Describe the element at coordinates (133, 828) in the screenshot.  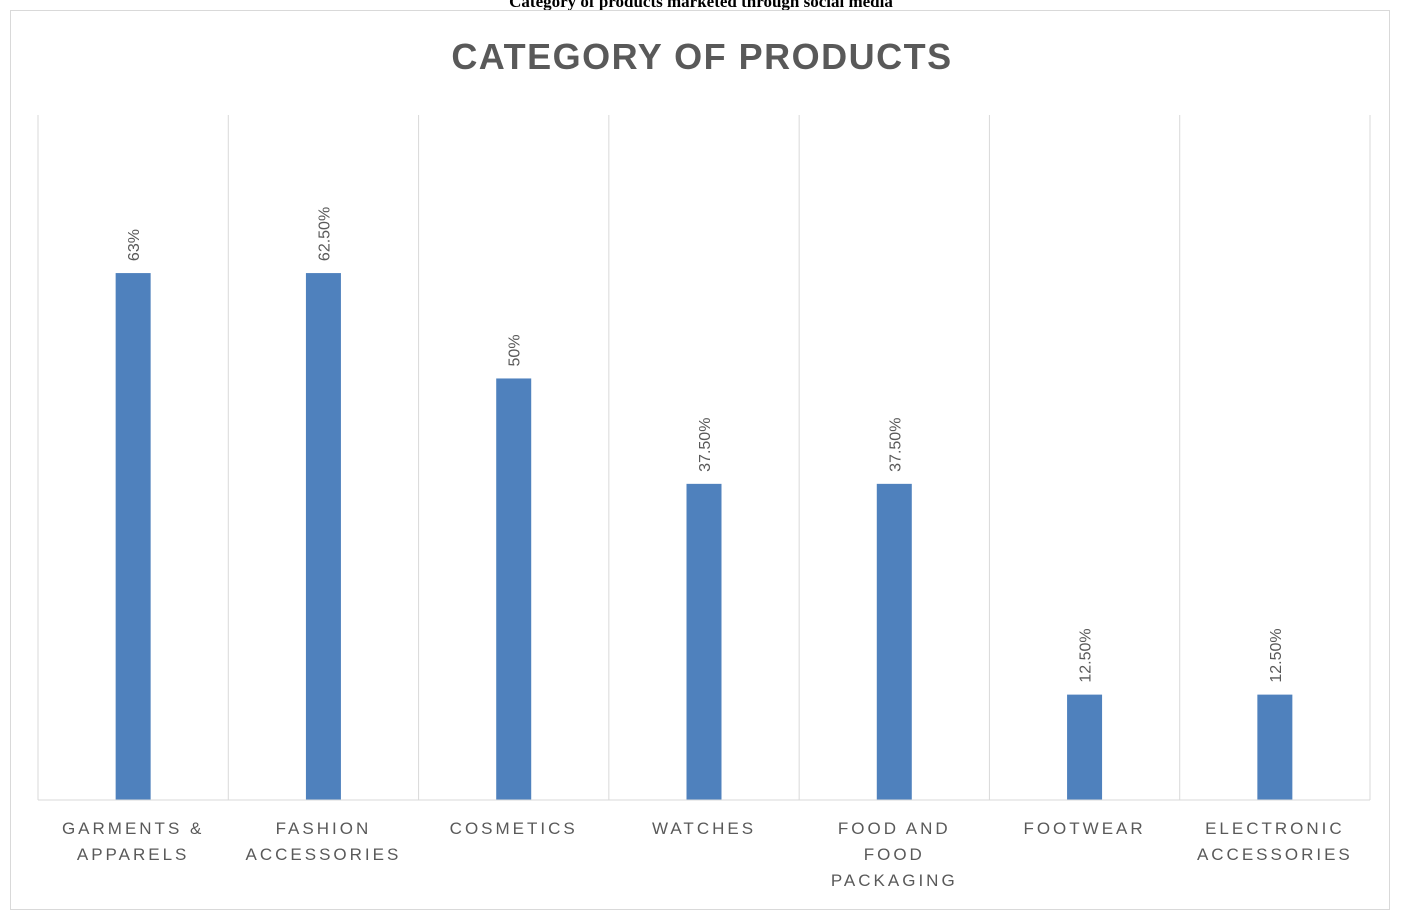
I see `category-label: GARMENTS &` at that location.